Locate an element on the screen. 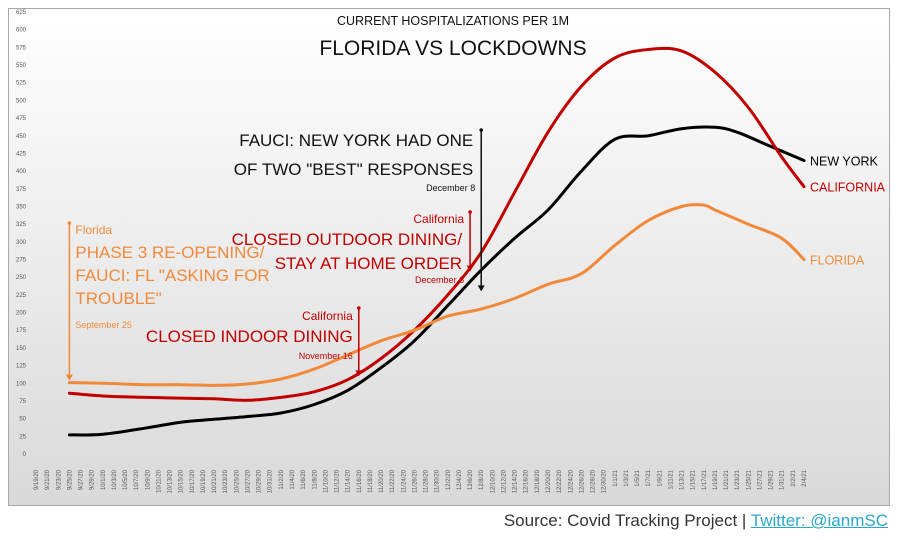 This screenshot has height=540, width=898. california-series-label: CALIFORNIA is located at coordinates (848, 188).